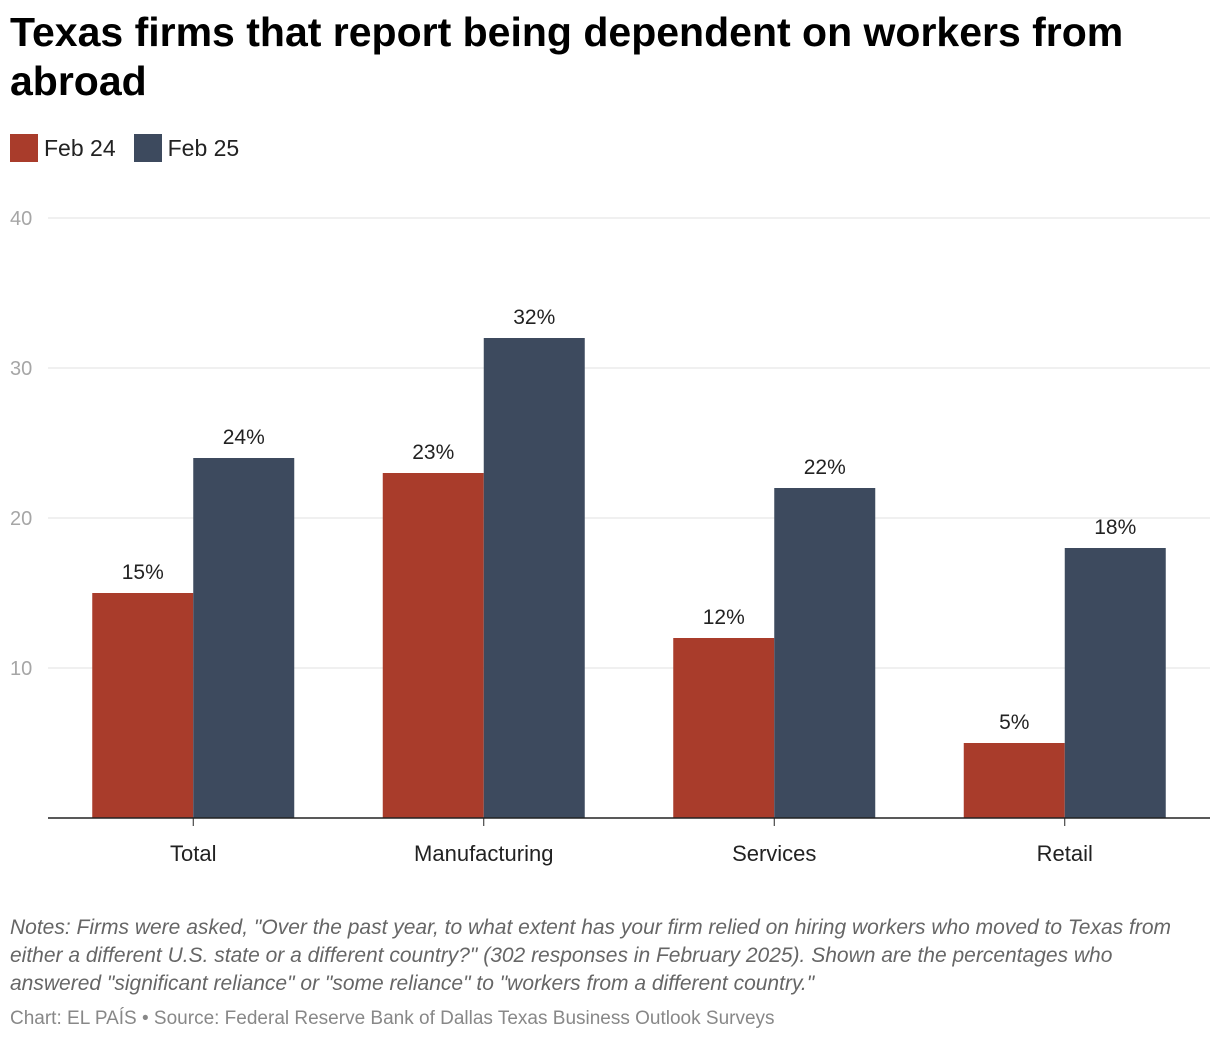  What do you see at coordinates (1115, 527) in the screenshot?
I see `data-label: 18%` at bounding box center [1115, 527].